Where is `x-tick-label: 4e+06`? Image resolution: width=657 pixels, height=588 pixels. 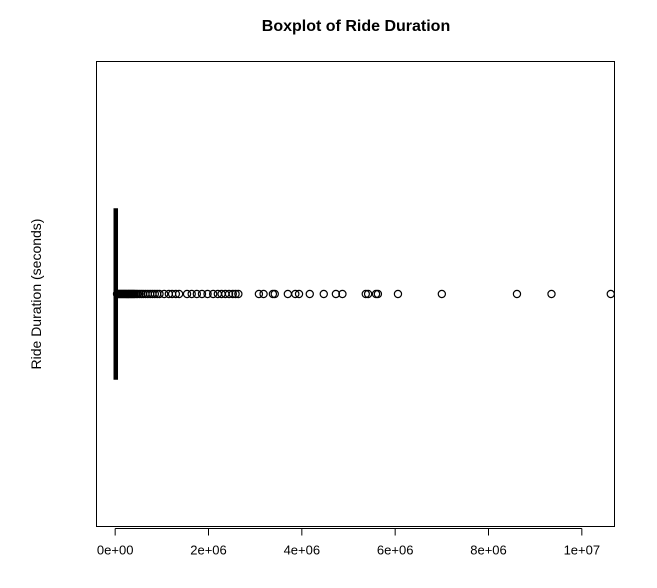 x-tick-label: 4e+06 is located at coordinates (302, 550).